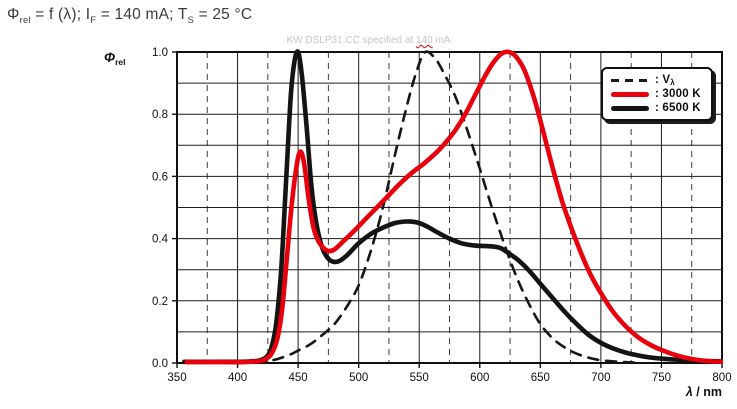  Describe the element at coordinates (223, 14) in the screenshot. I see `text-segment: = 25 °C` at that location.